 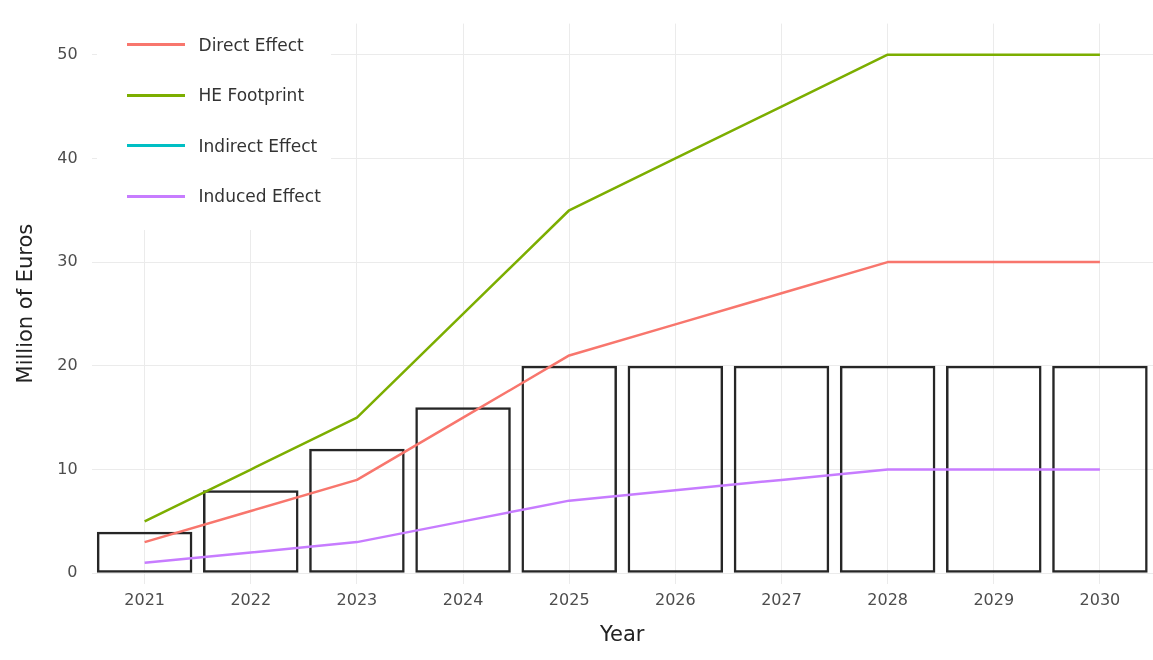 What do you see at coordinates (622, 633) in the screenshot?
I see `x-axis-title: Year` at bounding box center [622, 633].